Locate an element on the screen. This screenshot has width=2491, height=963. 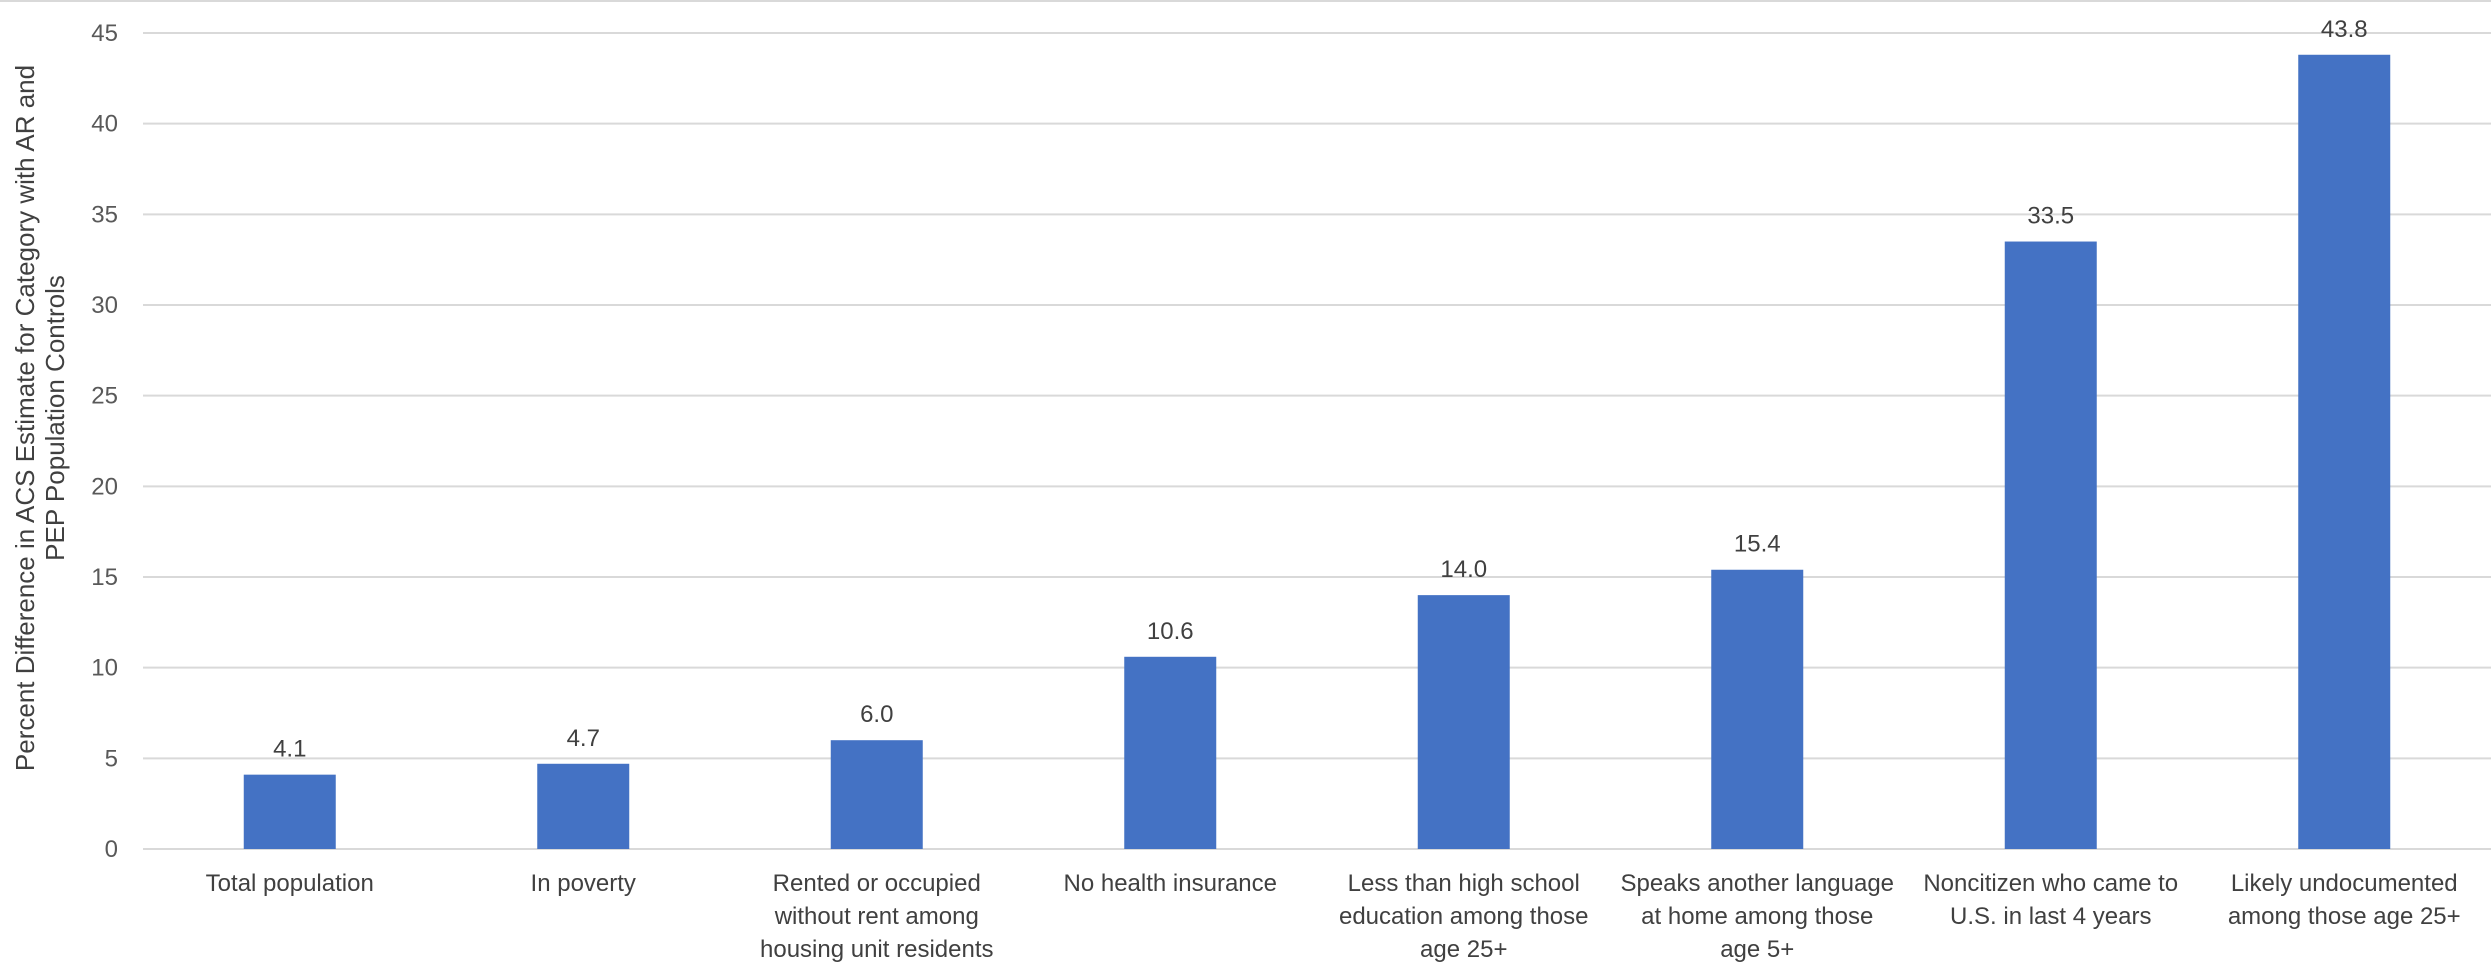
category-label-line: housing unit residents is located at coordinates (876, 949).